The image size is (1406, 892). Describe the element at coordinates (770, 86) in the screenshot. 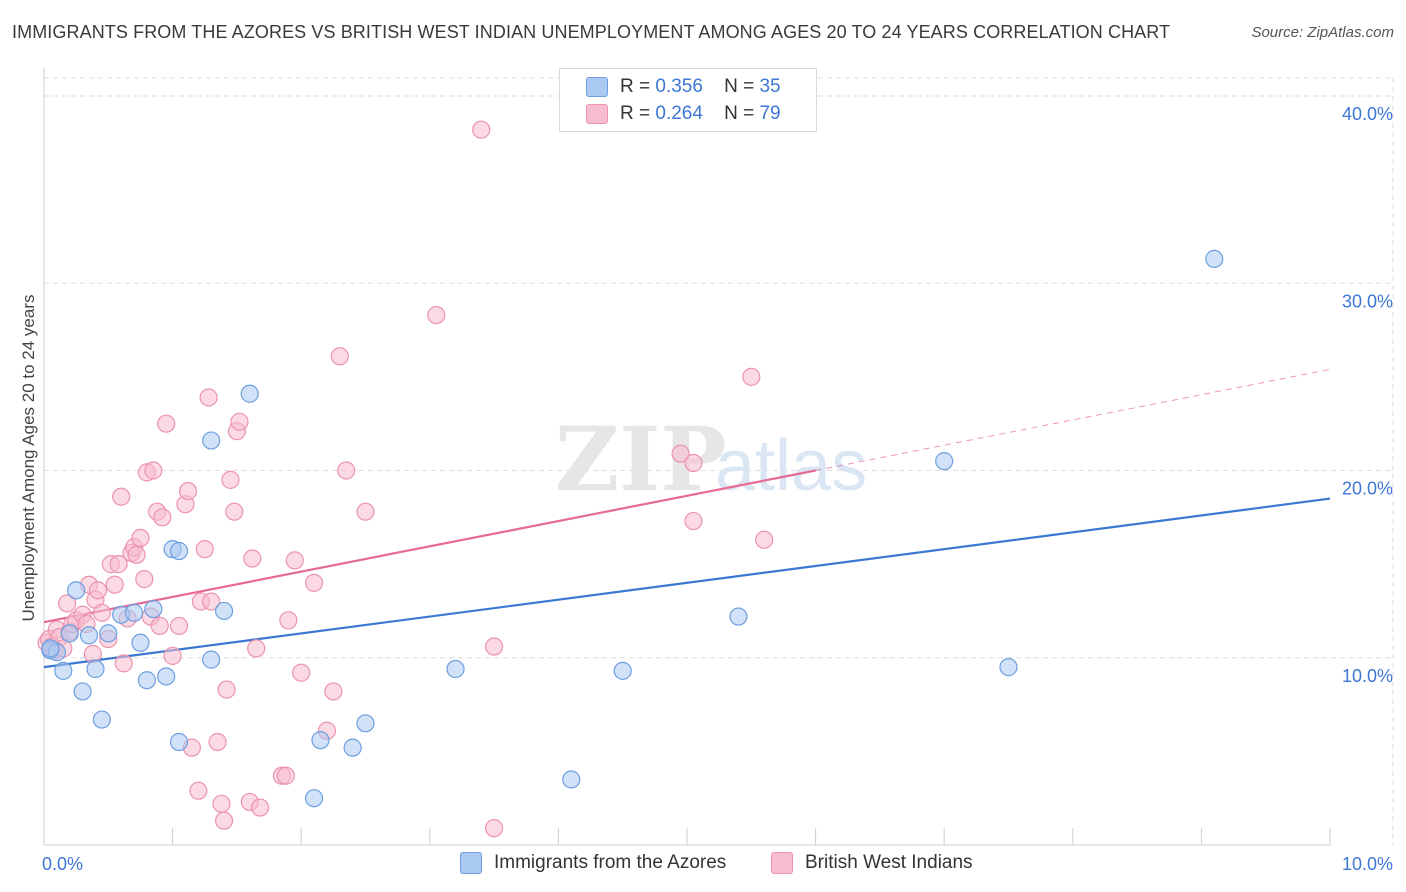

I see `legend-n-value-azores: 35` at that location.